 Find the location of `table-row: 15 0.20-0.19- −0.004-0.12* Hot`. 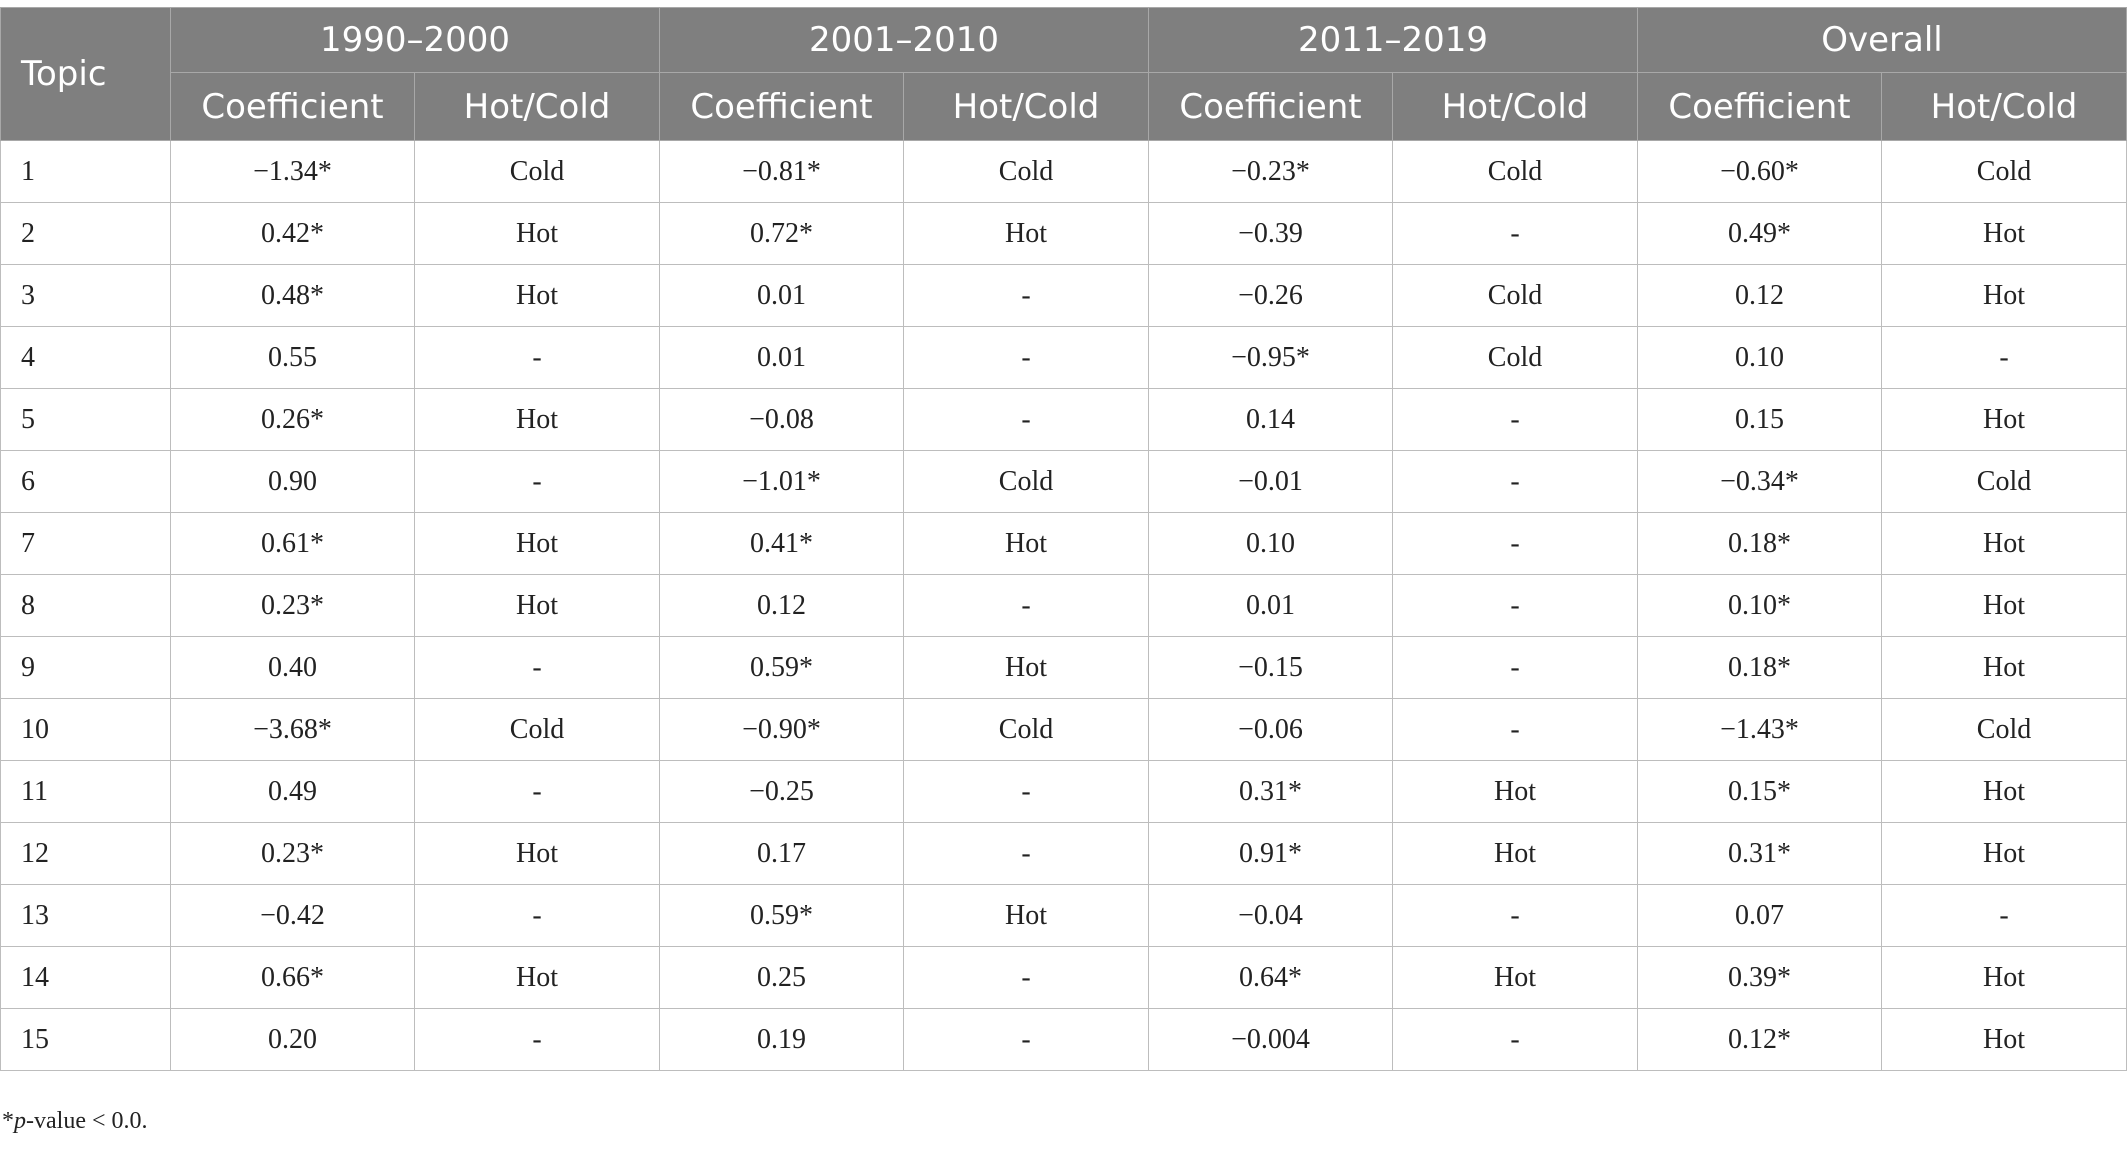

table-row: 15 0.20-0.19- −0.004-0.12* Hot is located at coordinates (1063, 1039).